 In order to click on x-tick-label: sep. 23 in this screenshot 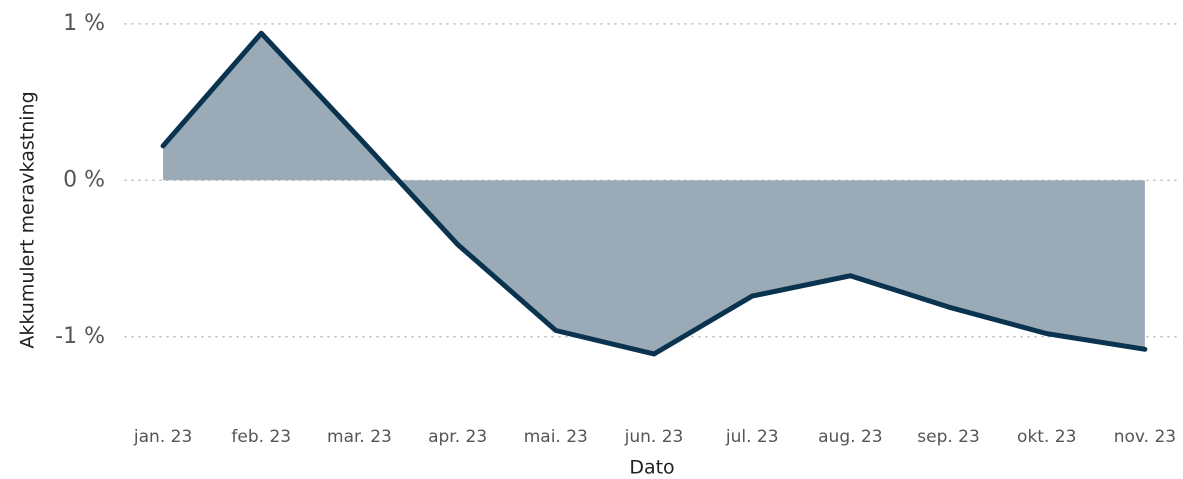, I will do `click(948, 437)`.